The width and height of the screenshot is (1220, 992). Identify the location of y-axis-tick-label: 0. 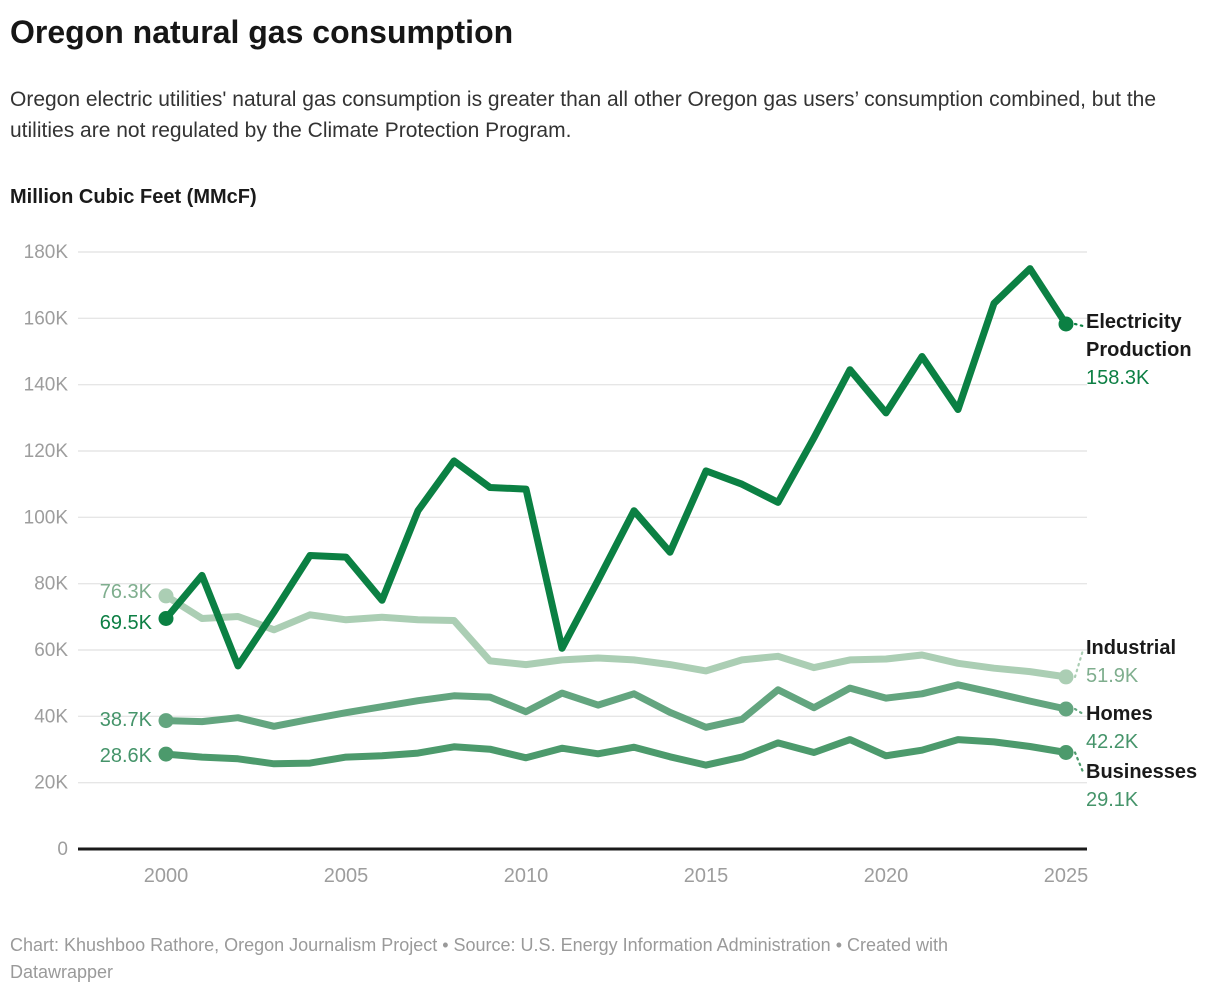
(62, 849).